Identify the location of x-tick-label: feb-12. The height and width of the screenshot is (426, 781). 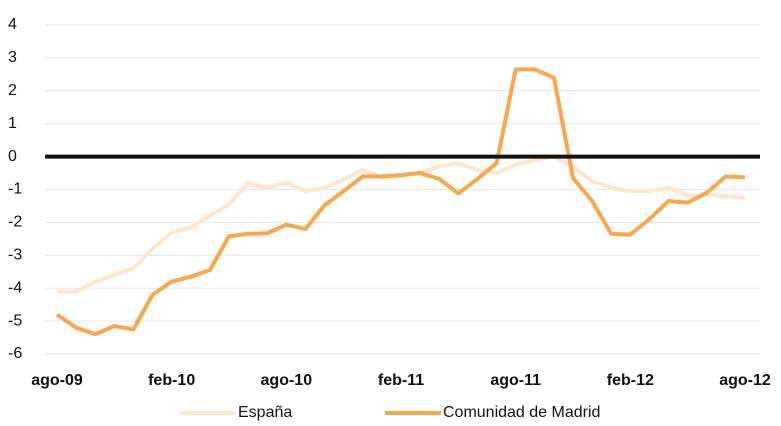
(630, 380).